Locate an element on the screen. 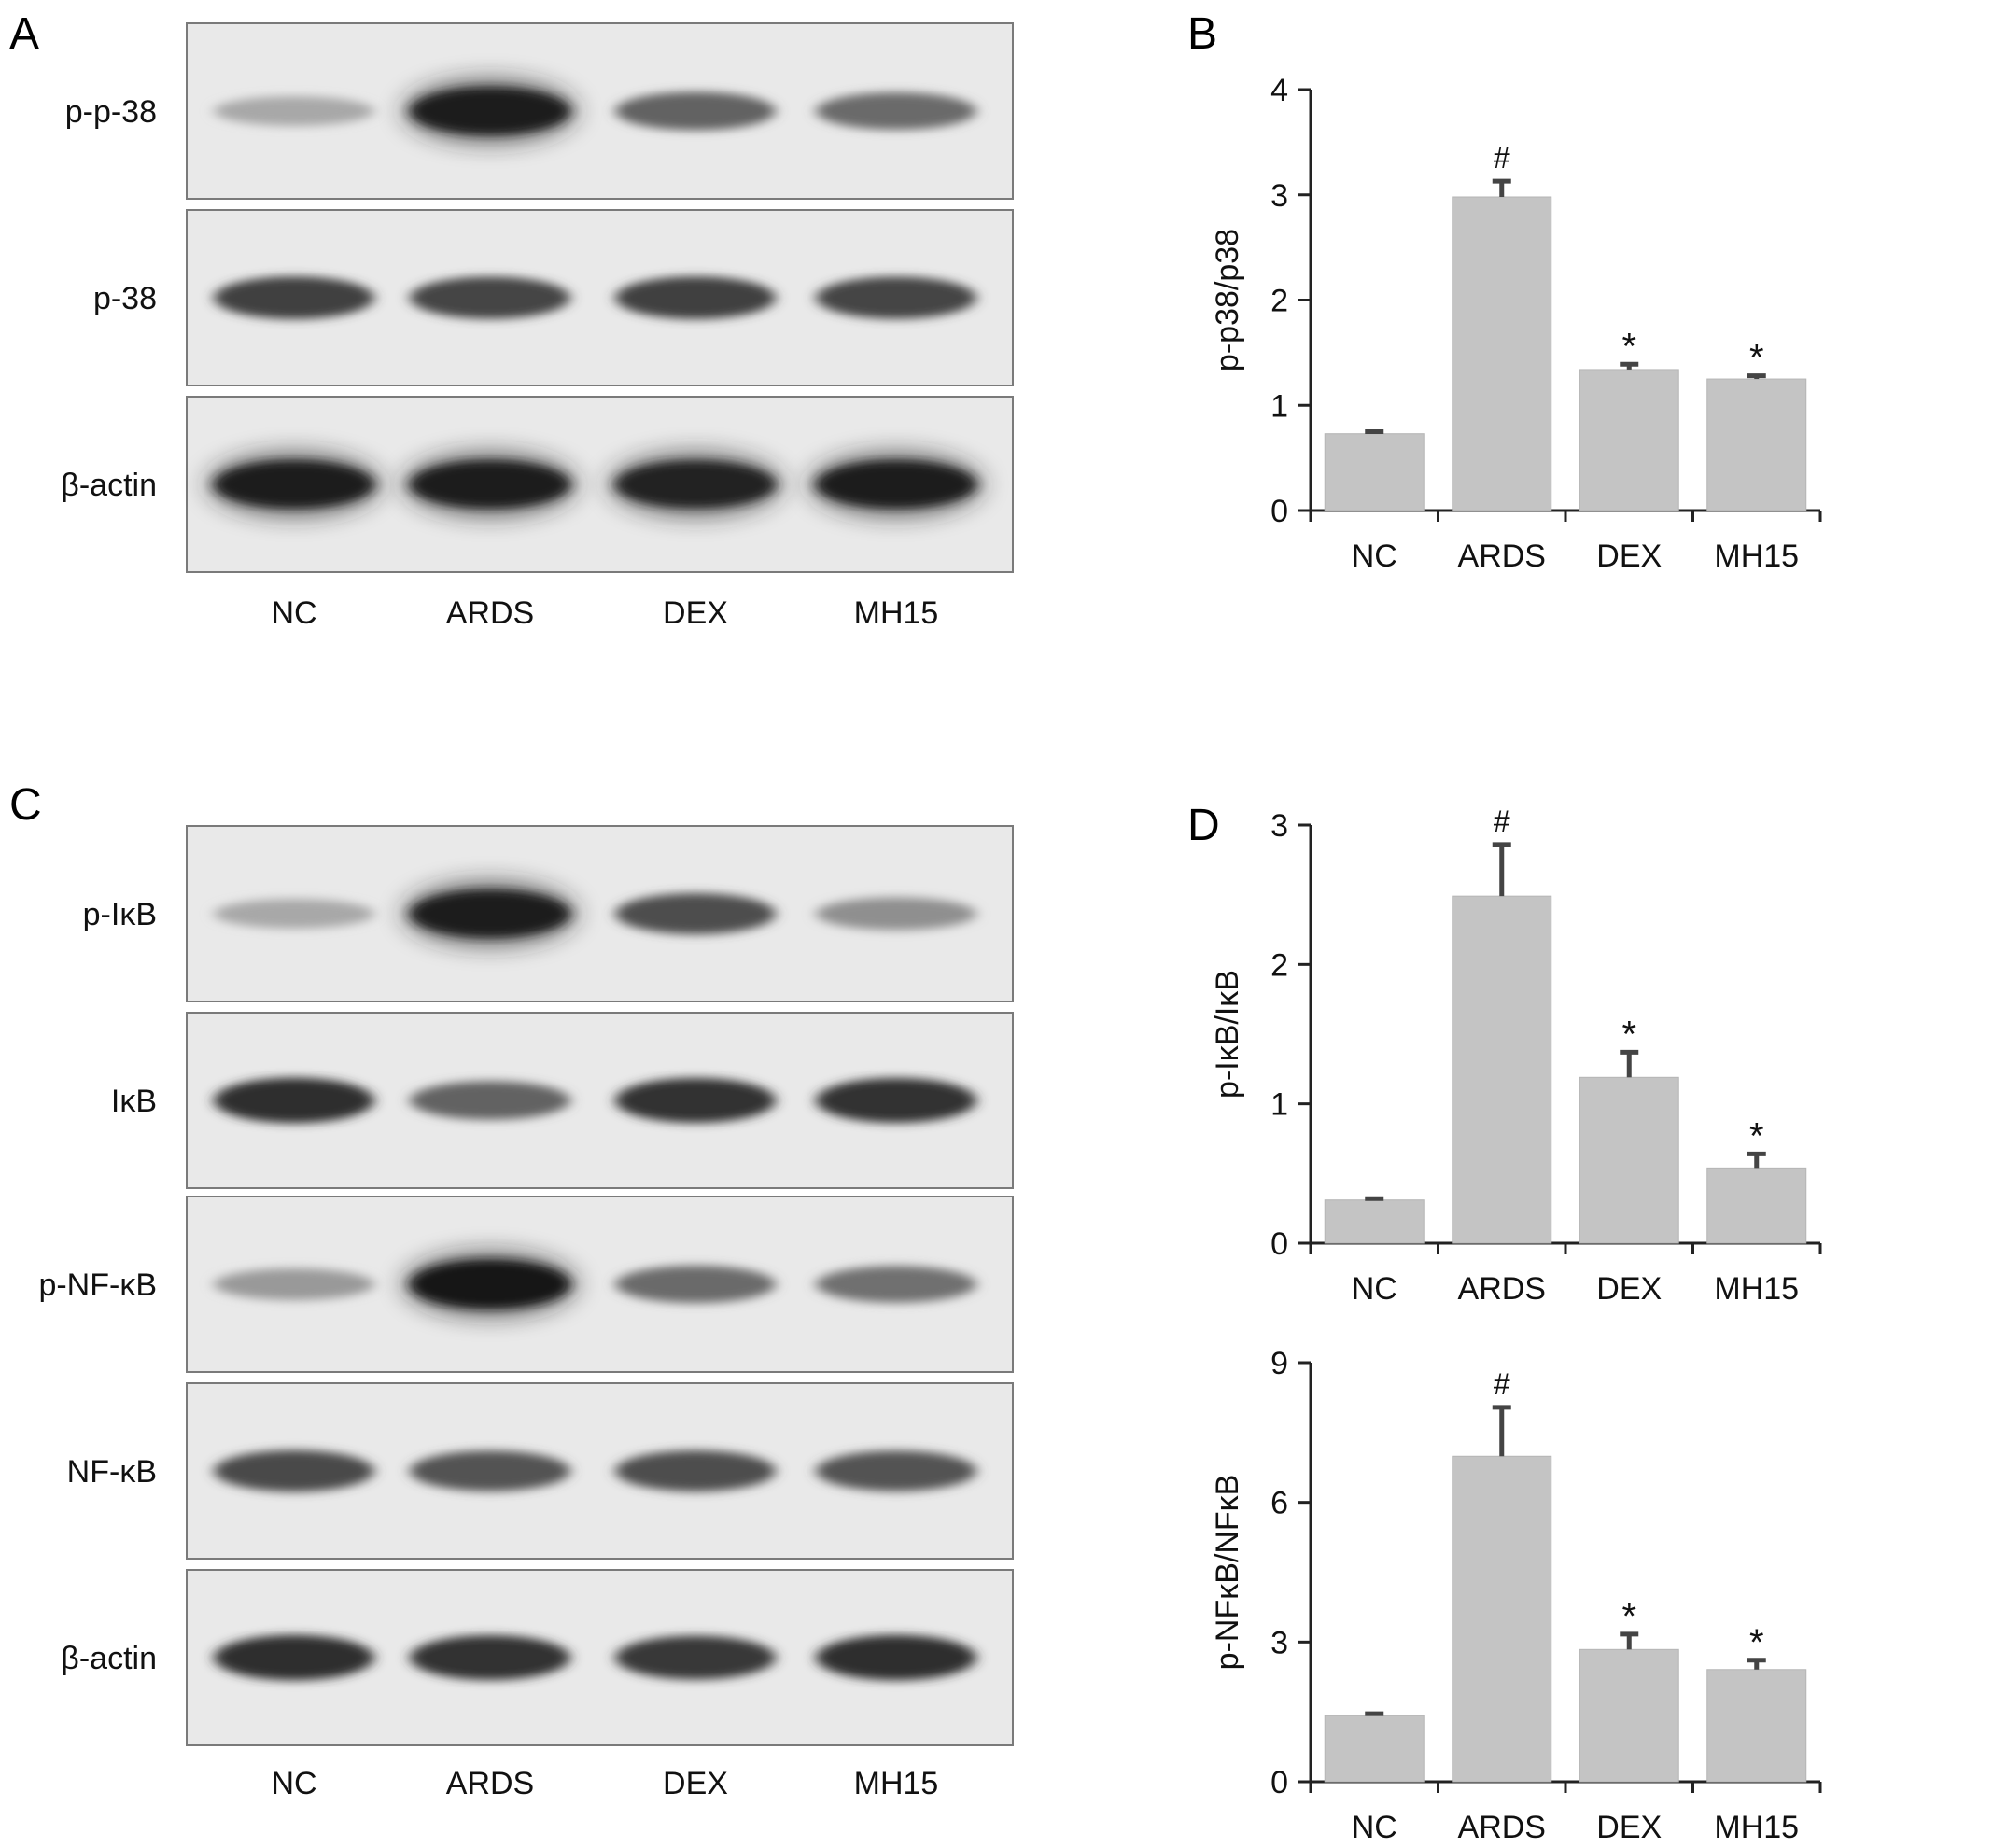  chart-d-top-significance-mark: # is located at coordinates (1502, 821).